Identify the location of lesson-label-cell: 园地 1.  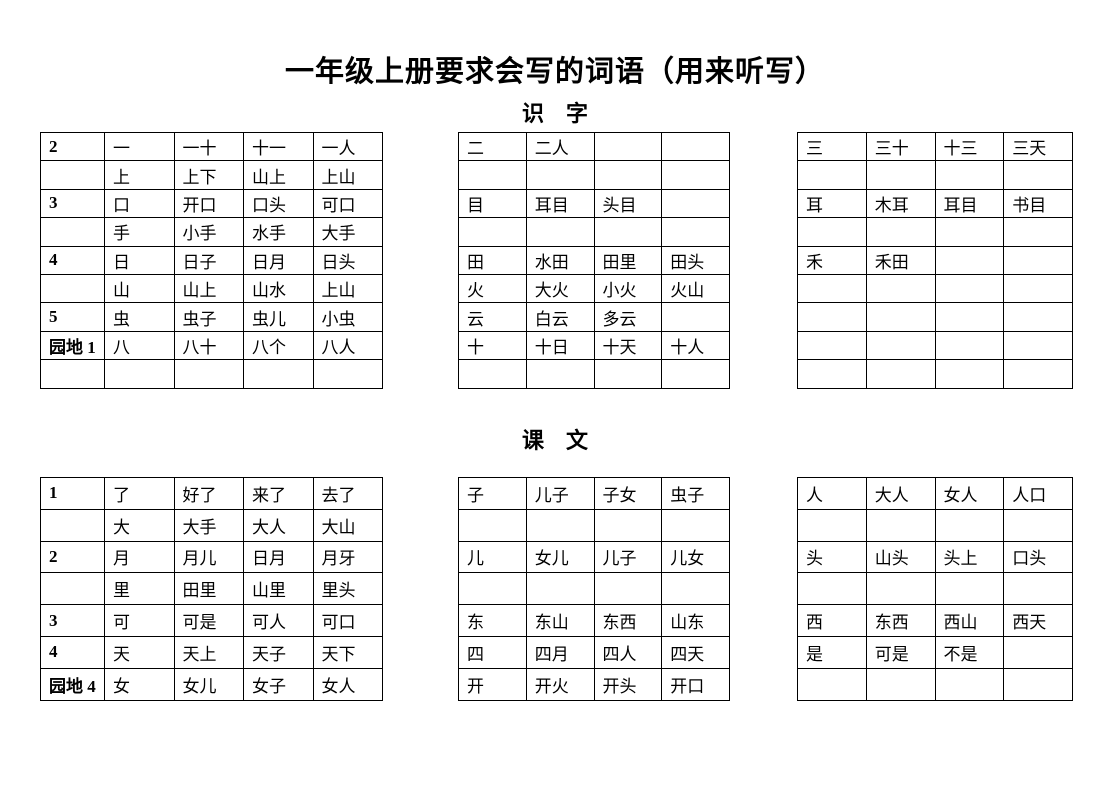
(72, 345).